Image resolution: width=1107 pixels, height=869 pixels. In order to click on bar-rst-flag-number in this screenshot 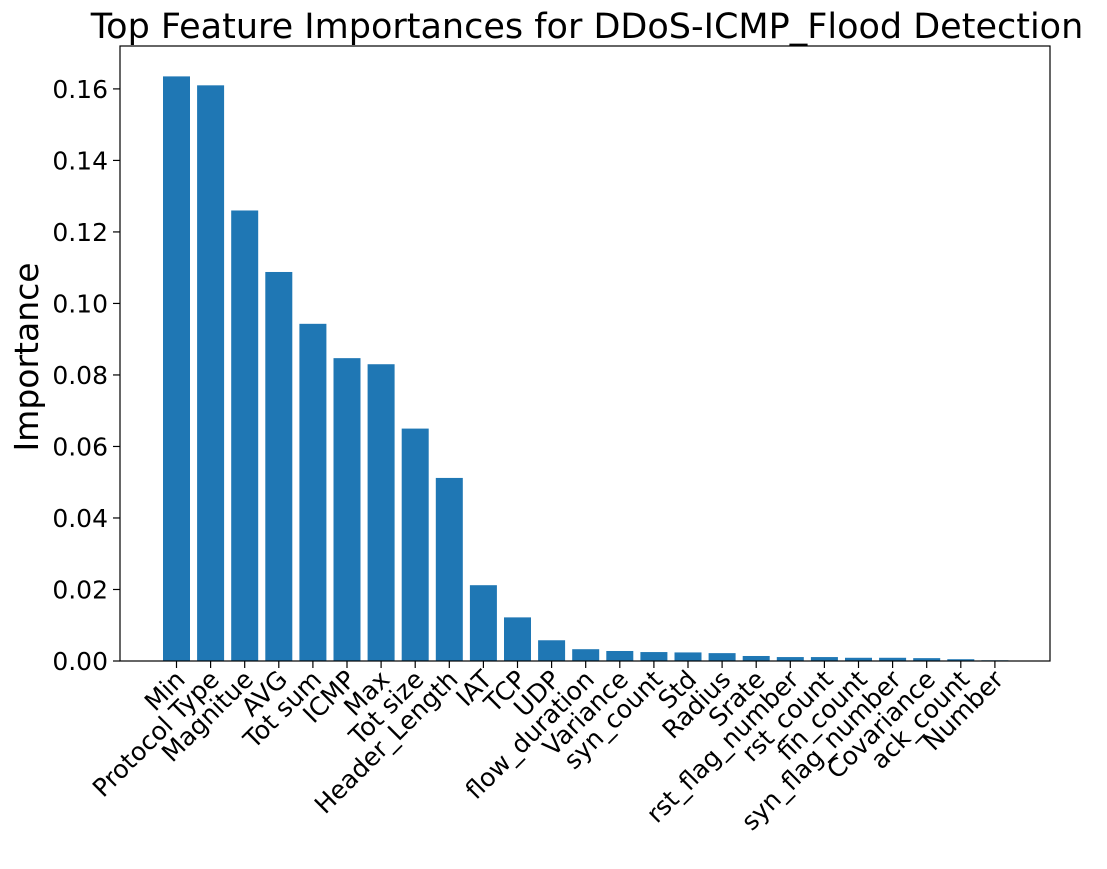, I will do `click(790, 659)`.